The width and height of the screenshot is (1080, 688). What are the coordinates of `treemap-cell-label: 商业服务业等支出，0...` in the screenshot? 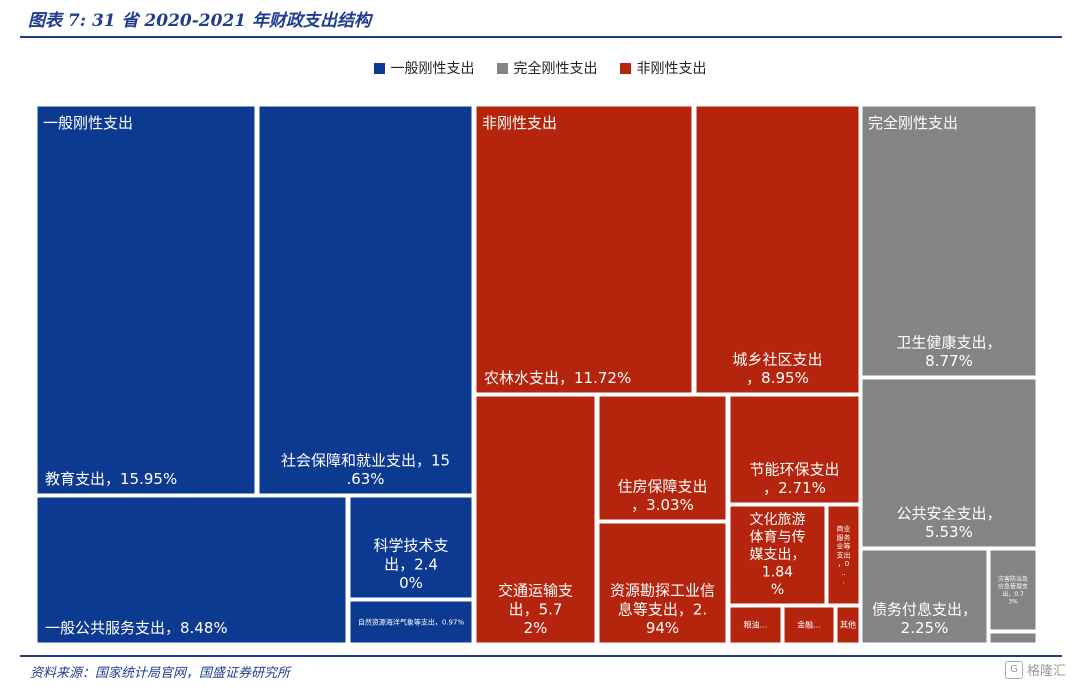 It's located at (844, 555).